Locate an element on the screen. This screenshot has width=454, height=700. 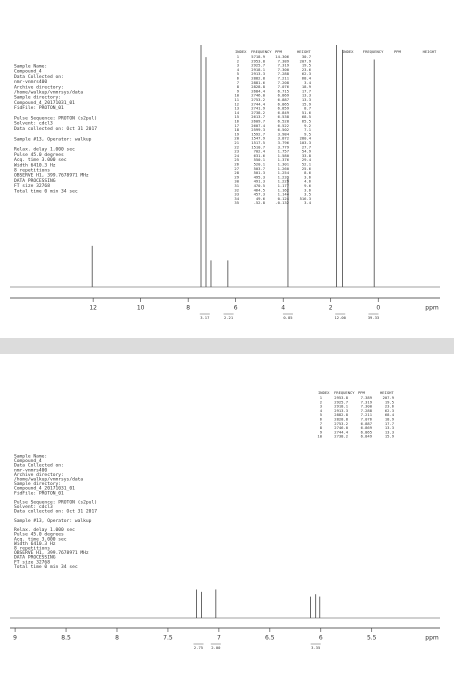
table-cell: 2746.0 is located at coordinates (258, 95).